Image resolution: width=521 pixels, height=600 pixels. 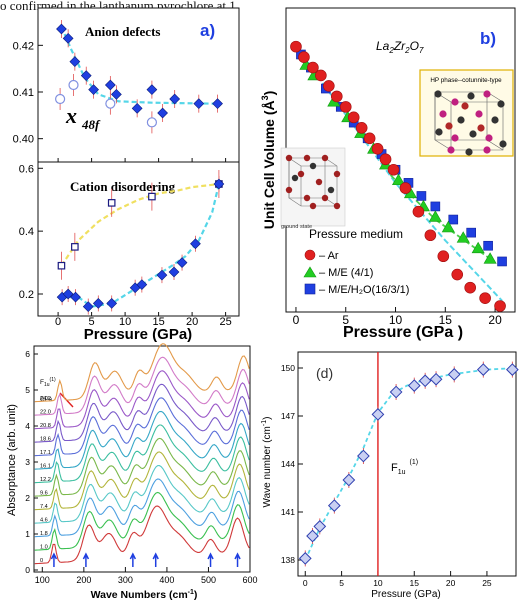 What do you see at coordinates (27, 570) in the screenshot?
I see `panel-c-ytick-label: 0` at bounding box center [27, 570].